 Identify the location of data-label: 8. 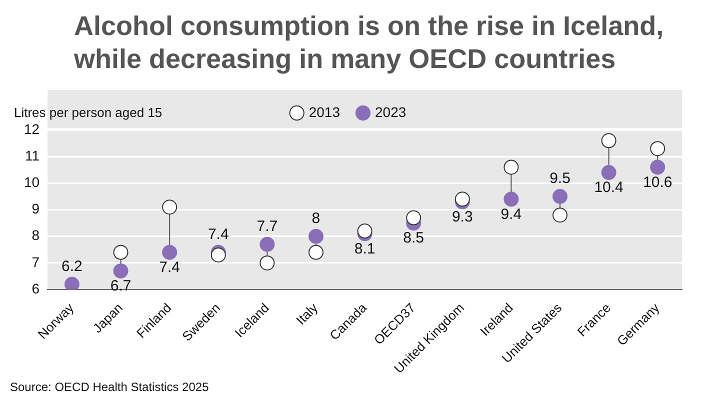
(316, 219).